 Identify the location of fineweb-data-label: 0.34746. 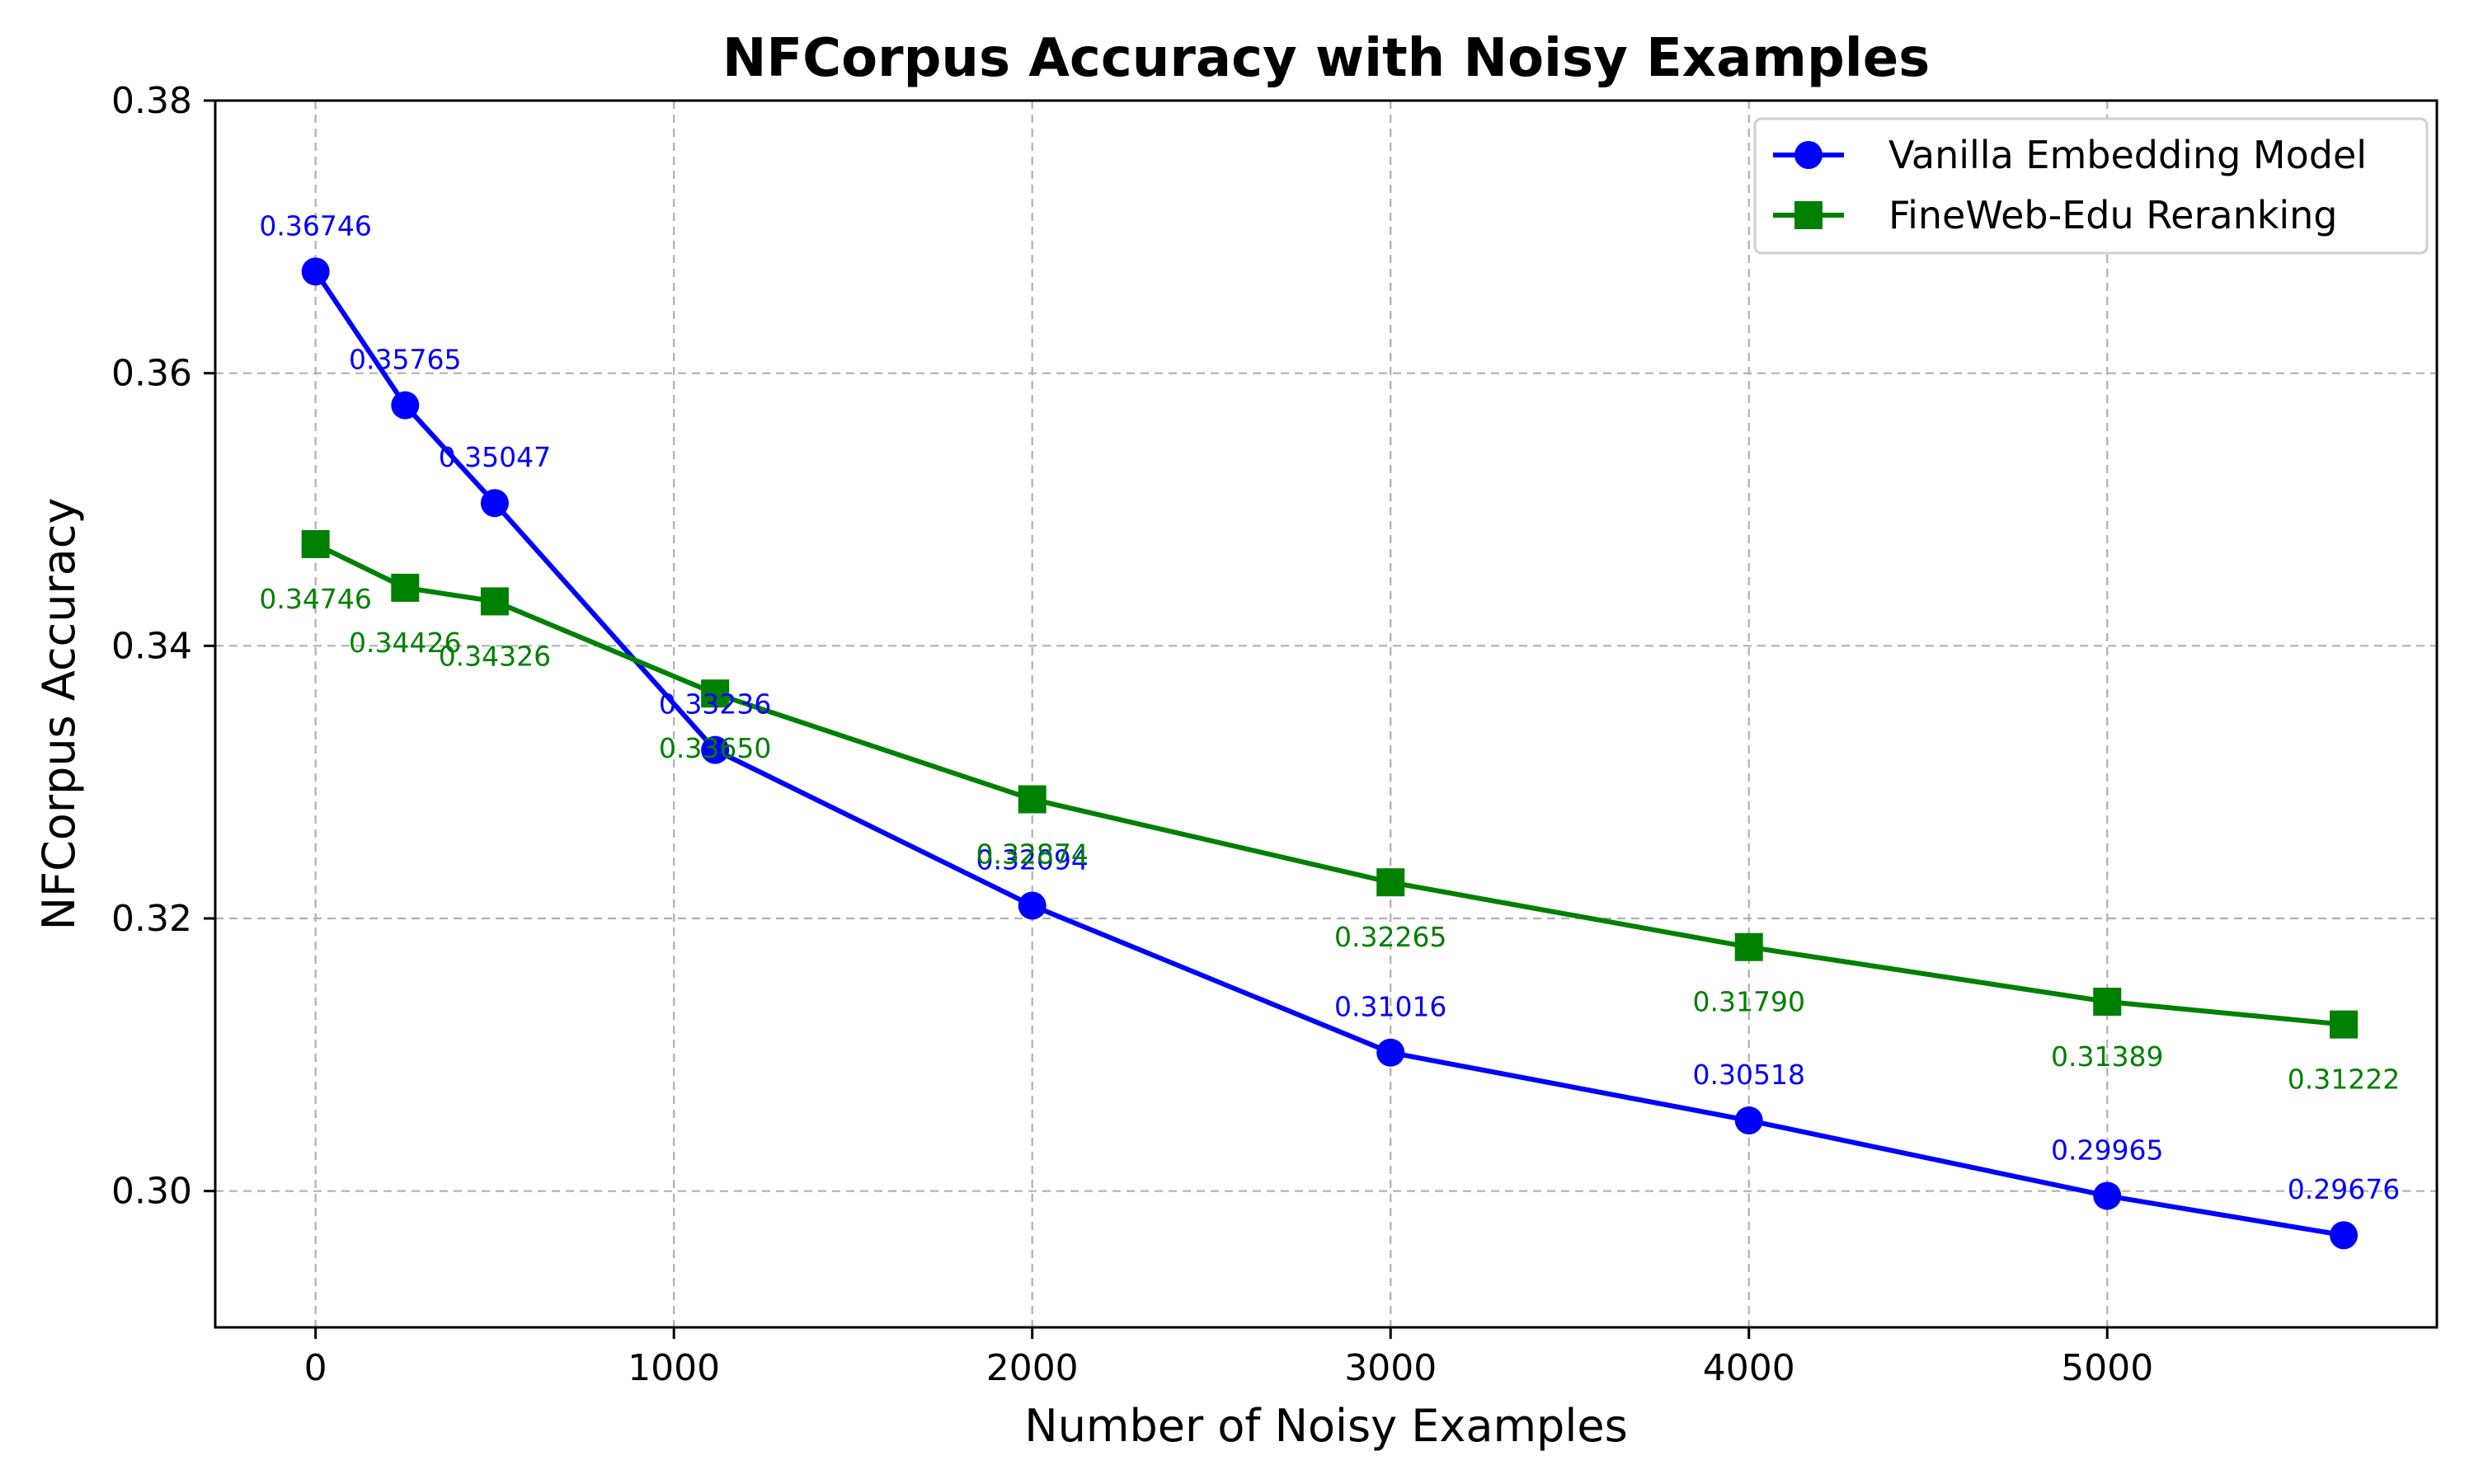
(315, 599).